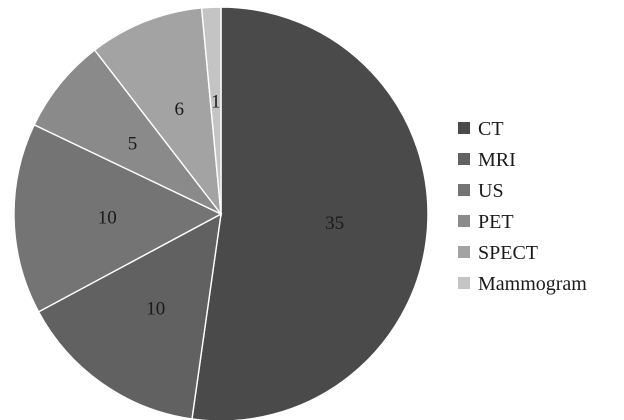 The height and width of the screenshot is (420, 624). Describe the element at coordinates (157, 112) in the screenshot. I see `pie-slice-spect` at that location.